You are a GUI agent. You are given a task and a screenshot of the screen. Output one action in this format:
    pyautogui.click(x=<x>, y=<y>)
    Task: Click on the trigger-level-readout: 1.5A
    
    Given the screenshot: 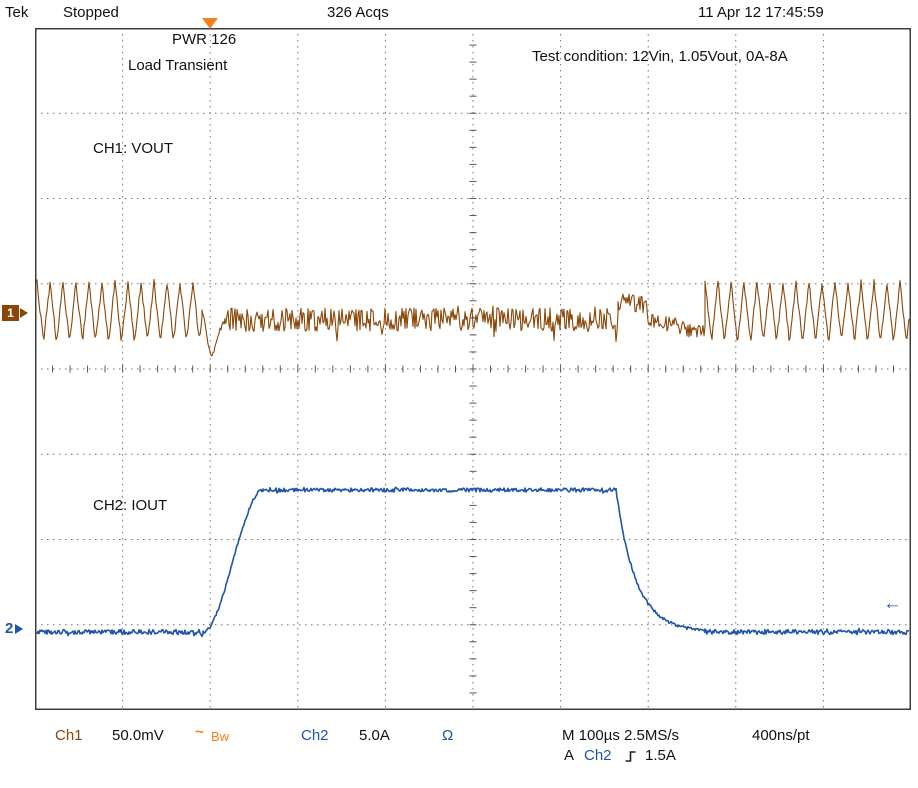 What is the action you would take?
    pyautogui.click(x=660, y=755)
    